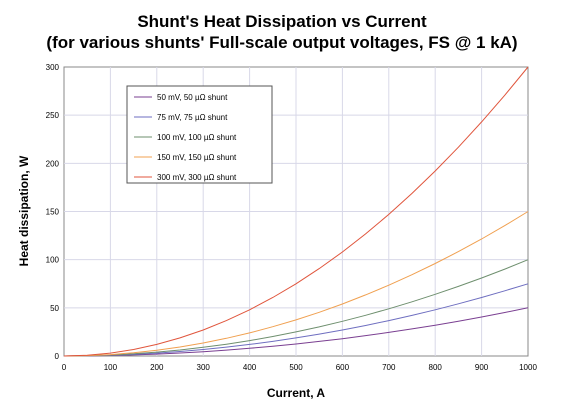 Image resolution: width=564 pixels, height=409 pixels. I want to click on y-tick-label: 100, so click(53, 260).